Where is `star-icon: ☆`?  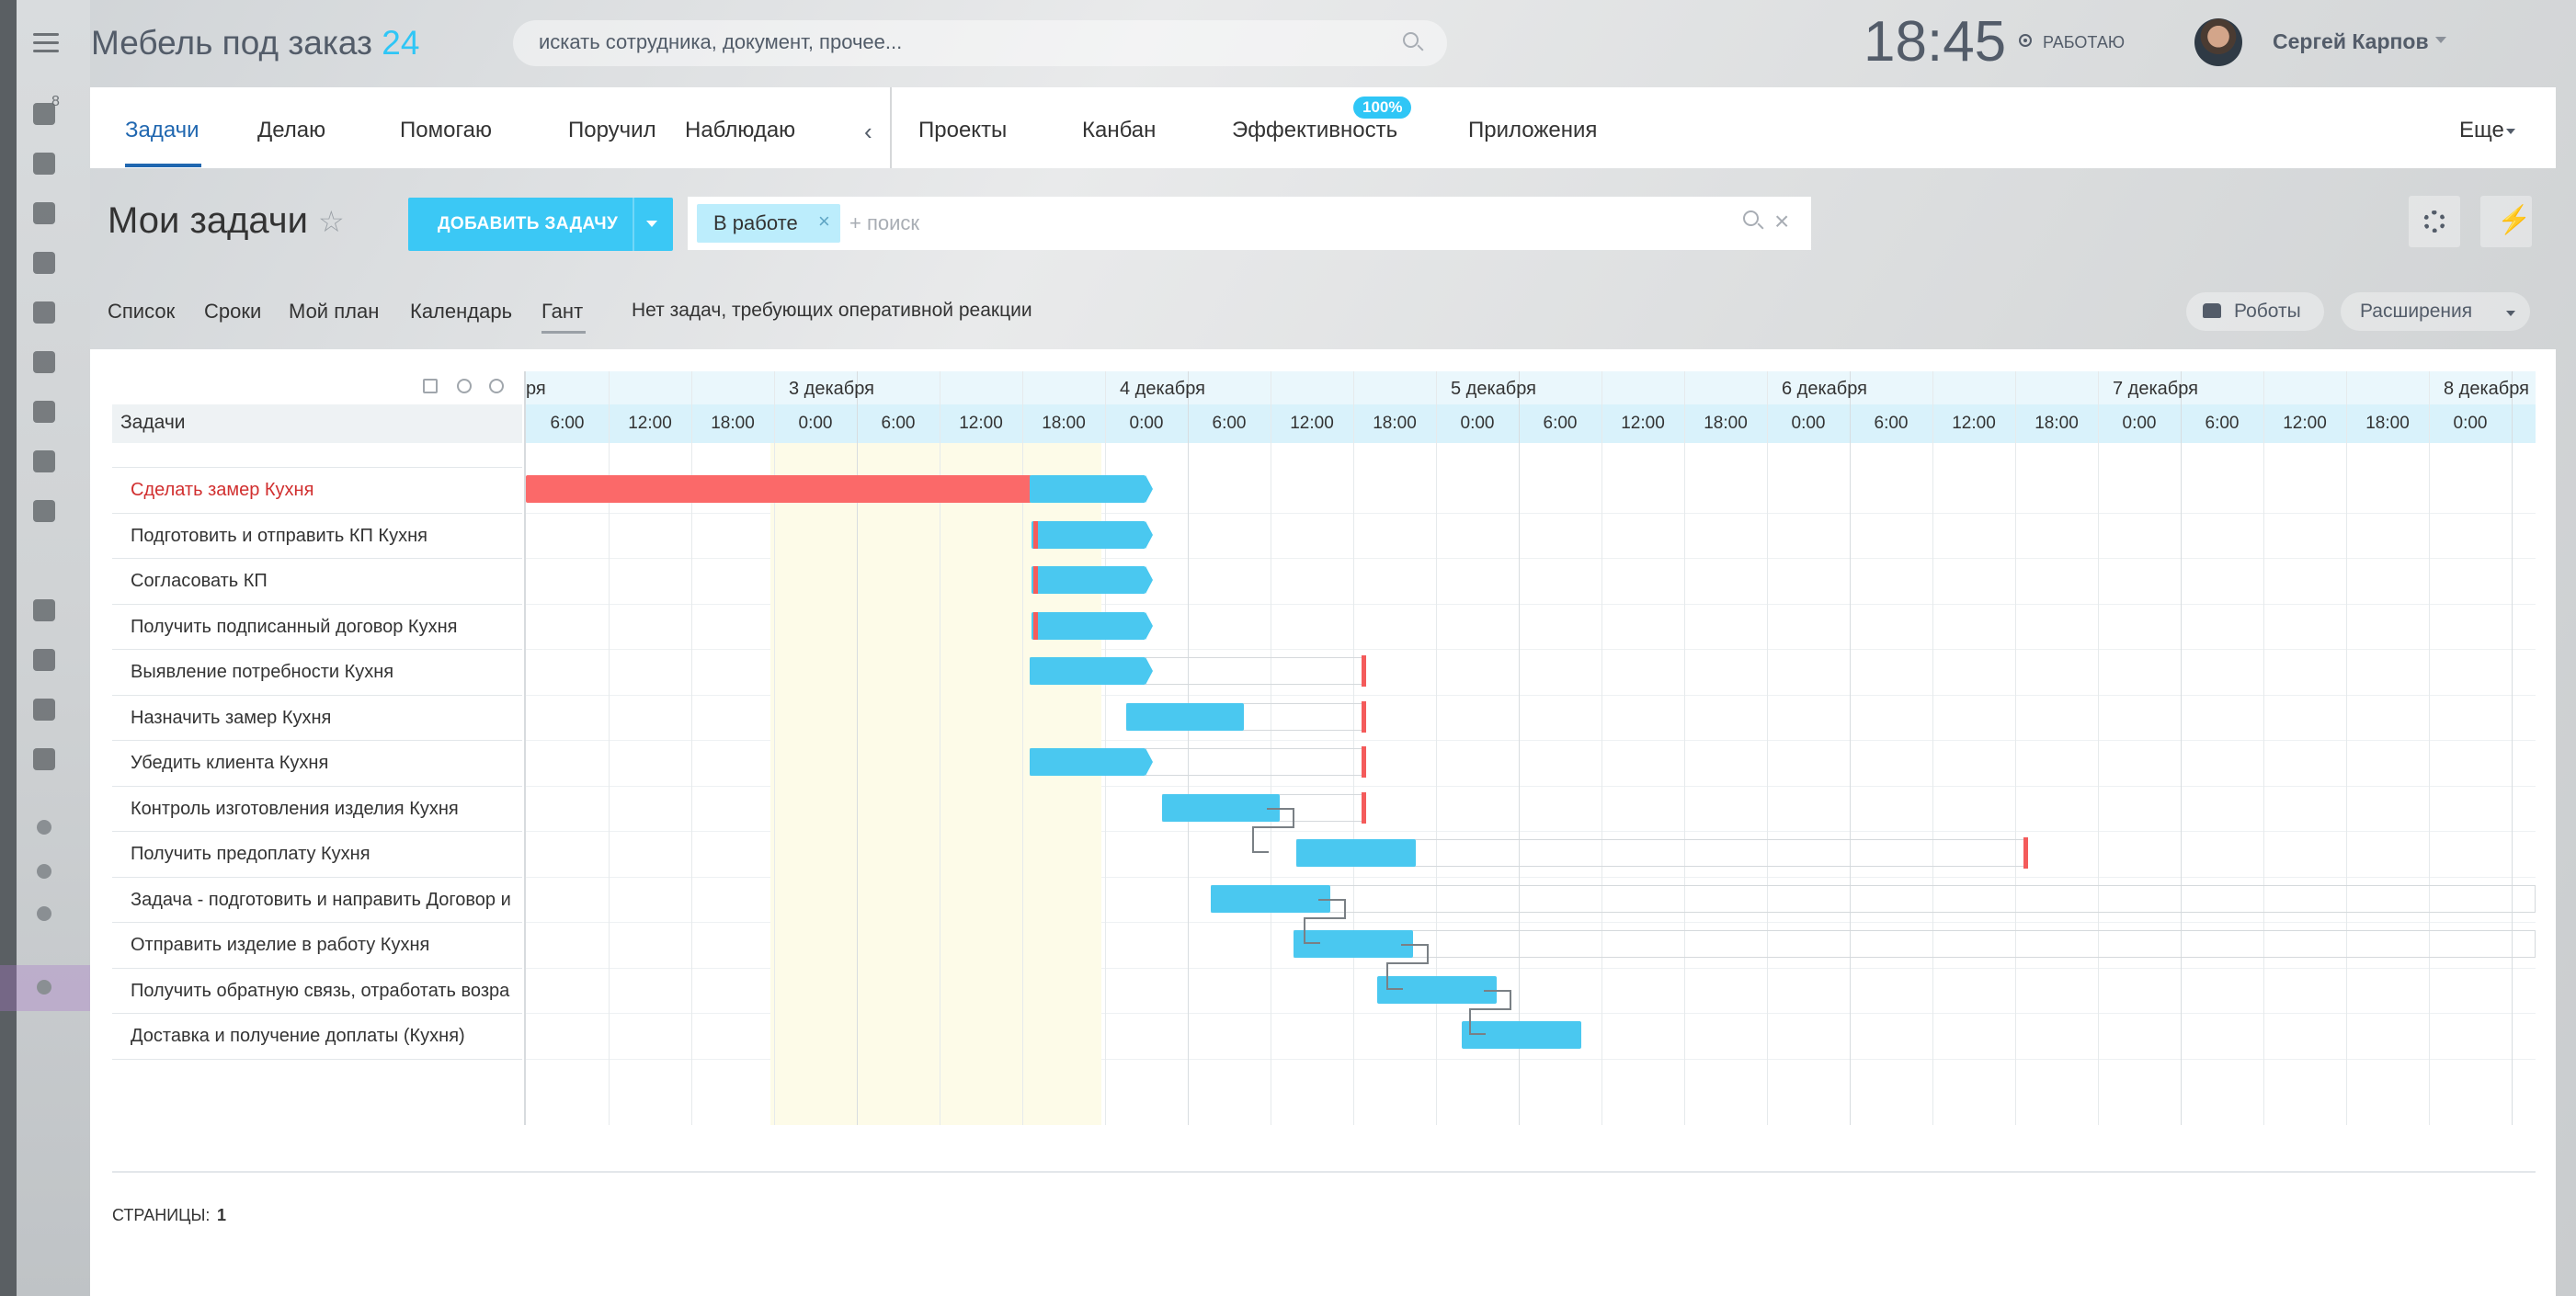 star-icon: ☆ is located at coordinates (331, 221).